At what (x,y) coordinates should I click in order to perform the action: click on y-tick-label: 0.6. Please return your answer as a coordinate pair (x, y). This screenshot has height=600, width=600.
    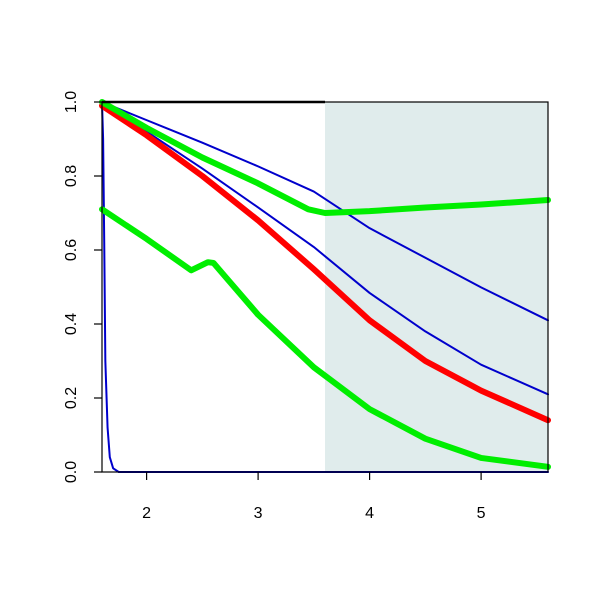
    Looking at the image, I should click on (71, 250).